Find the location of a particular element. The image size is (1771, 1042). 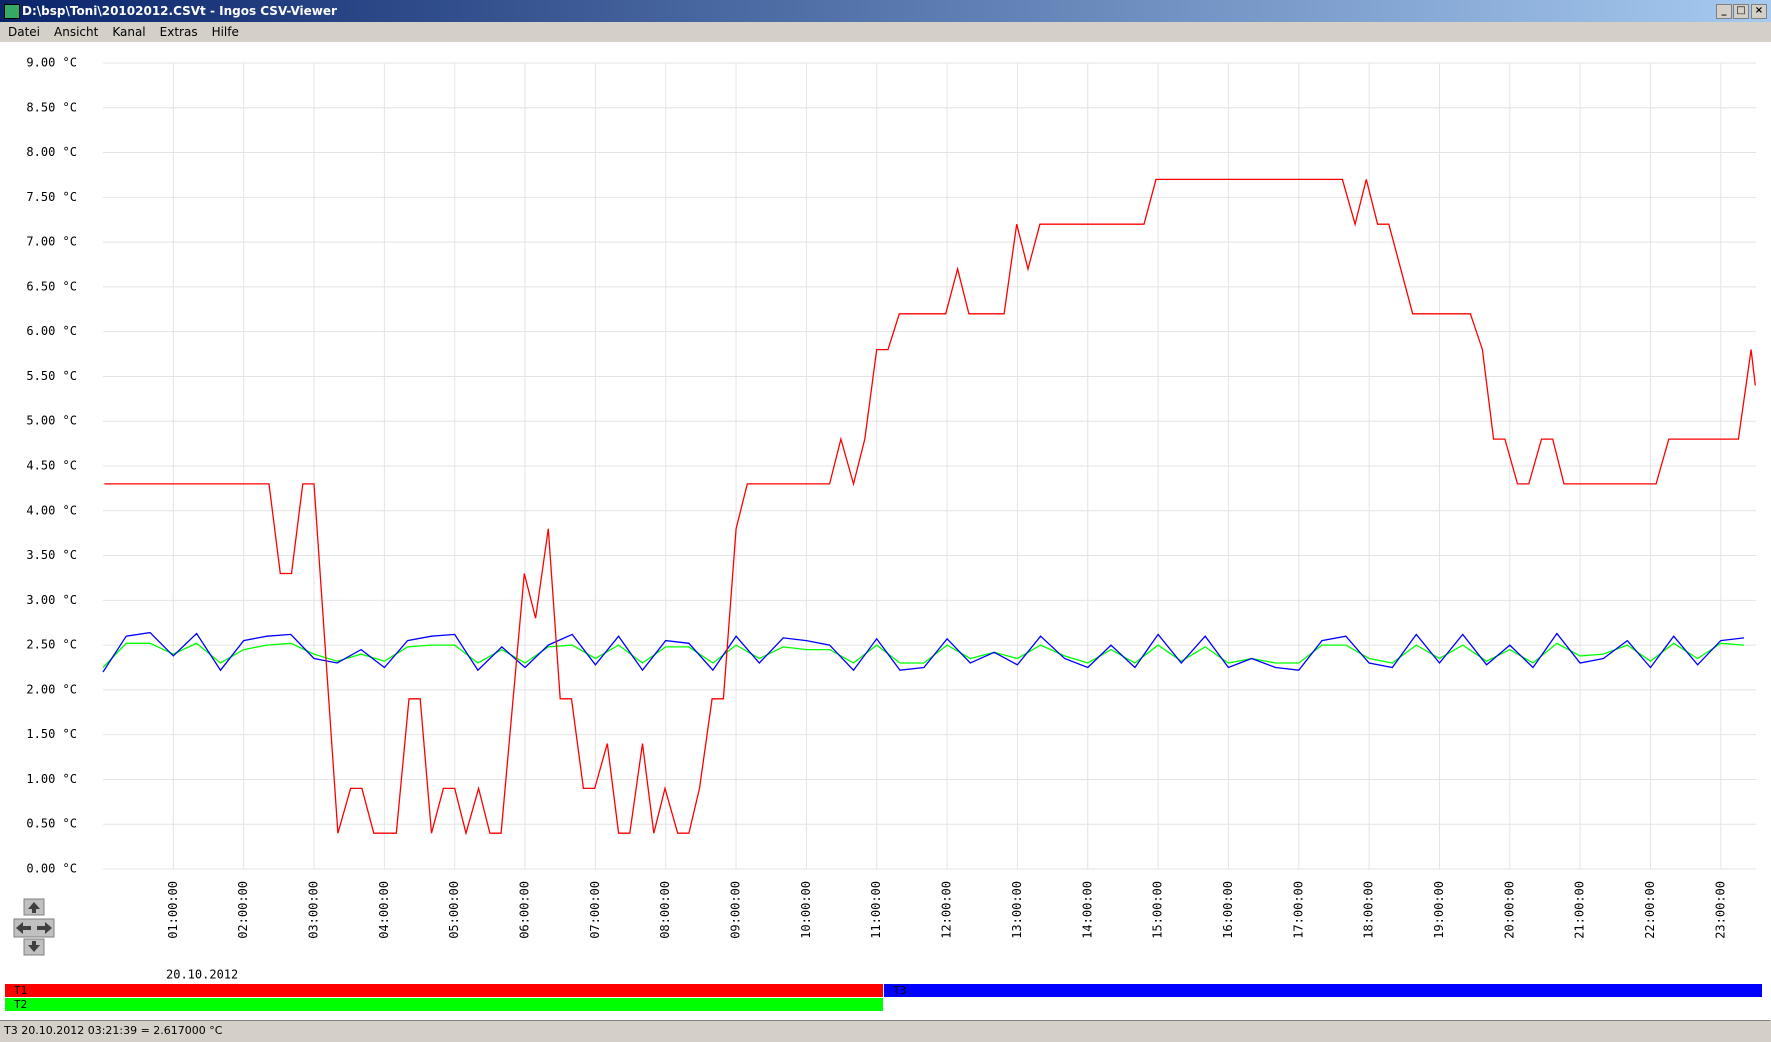

y-tick-label: 4.50 °C is located at coordinates (51, 466).